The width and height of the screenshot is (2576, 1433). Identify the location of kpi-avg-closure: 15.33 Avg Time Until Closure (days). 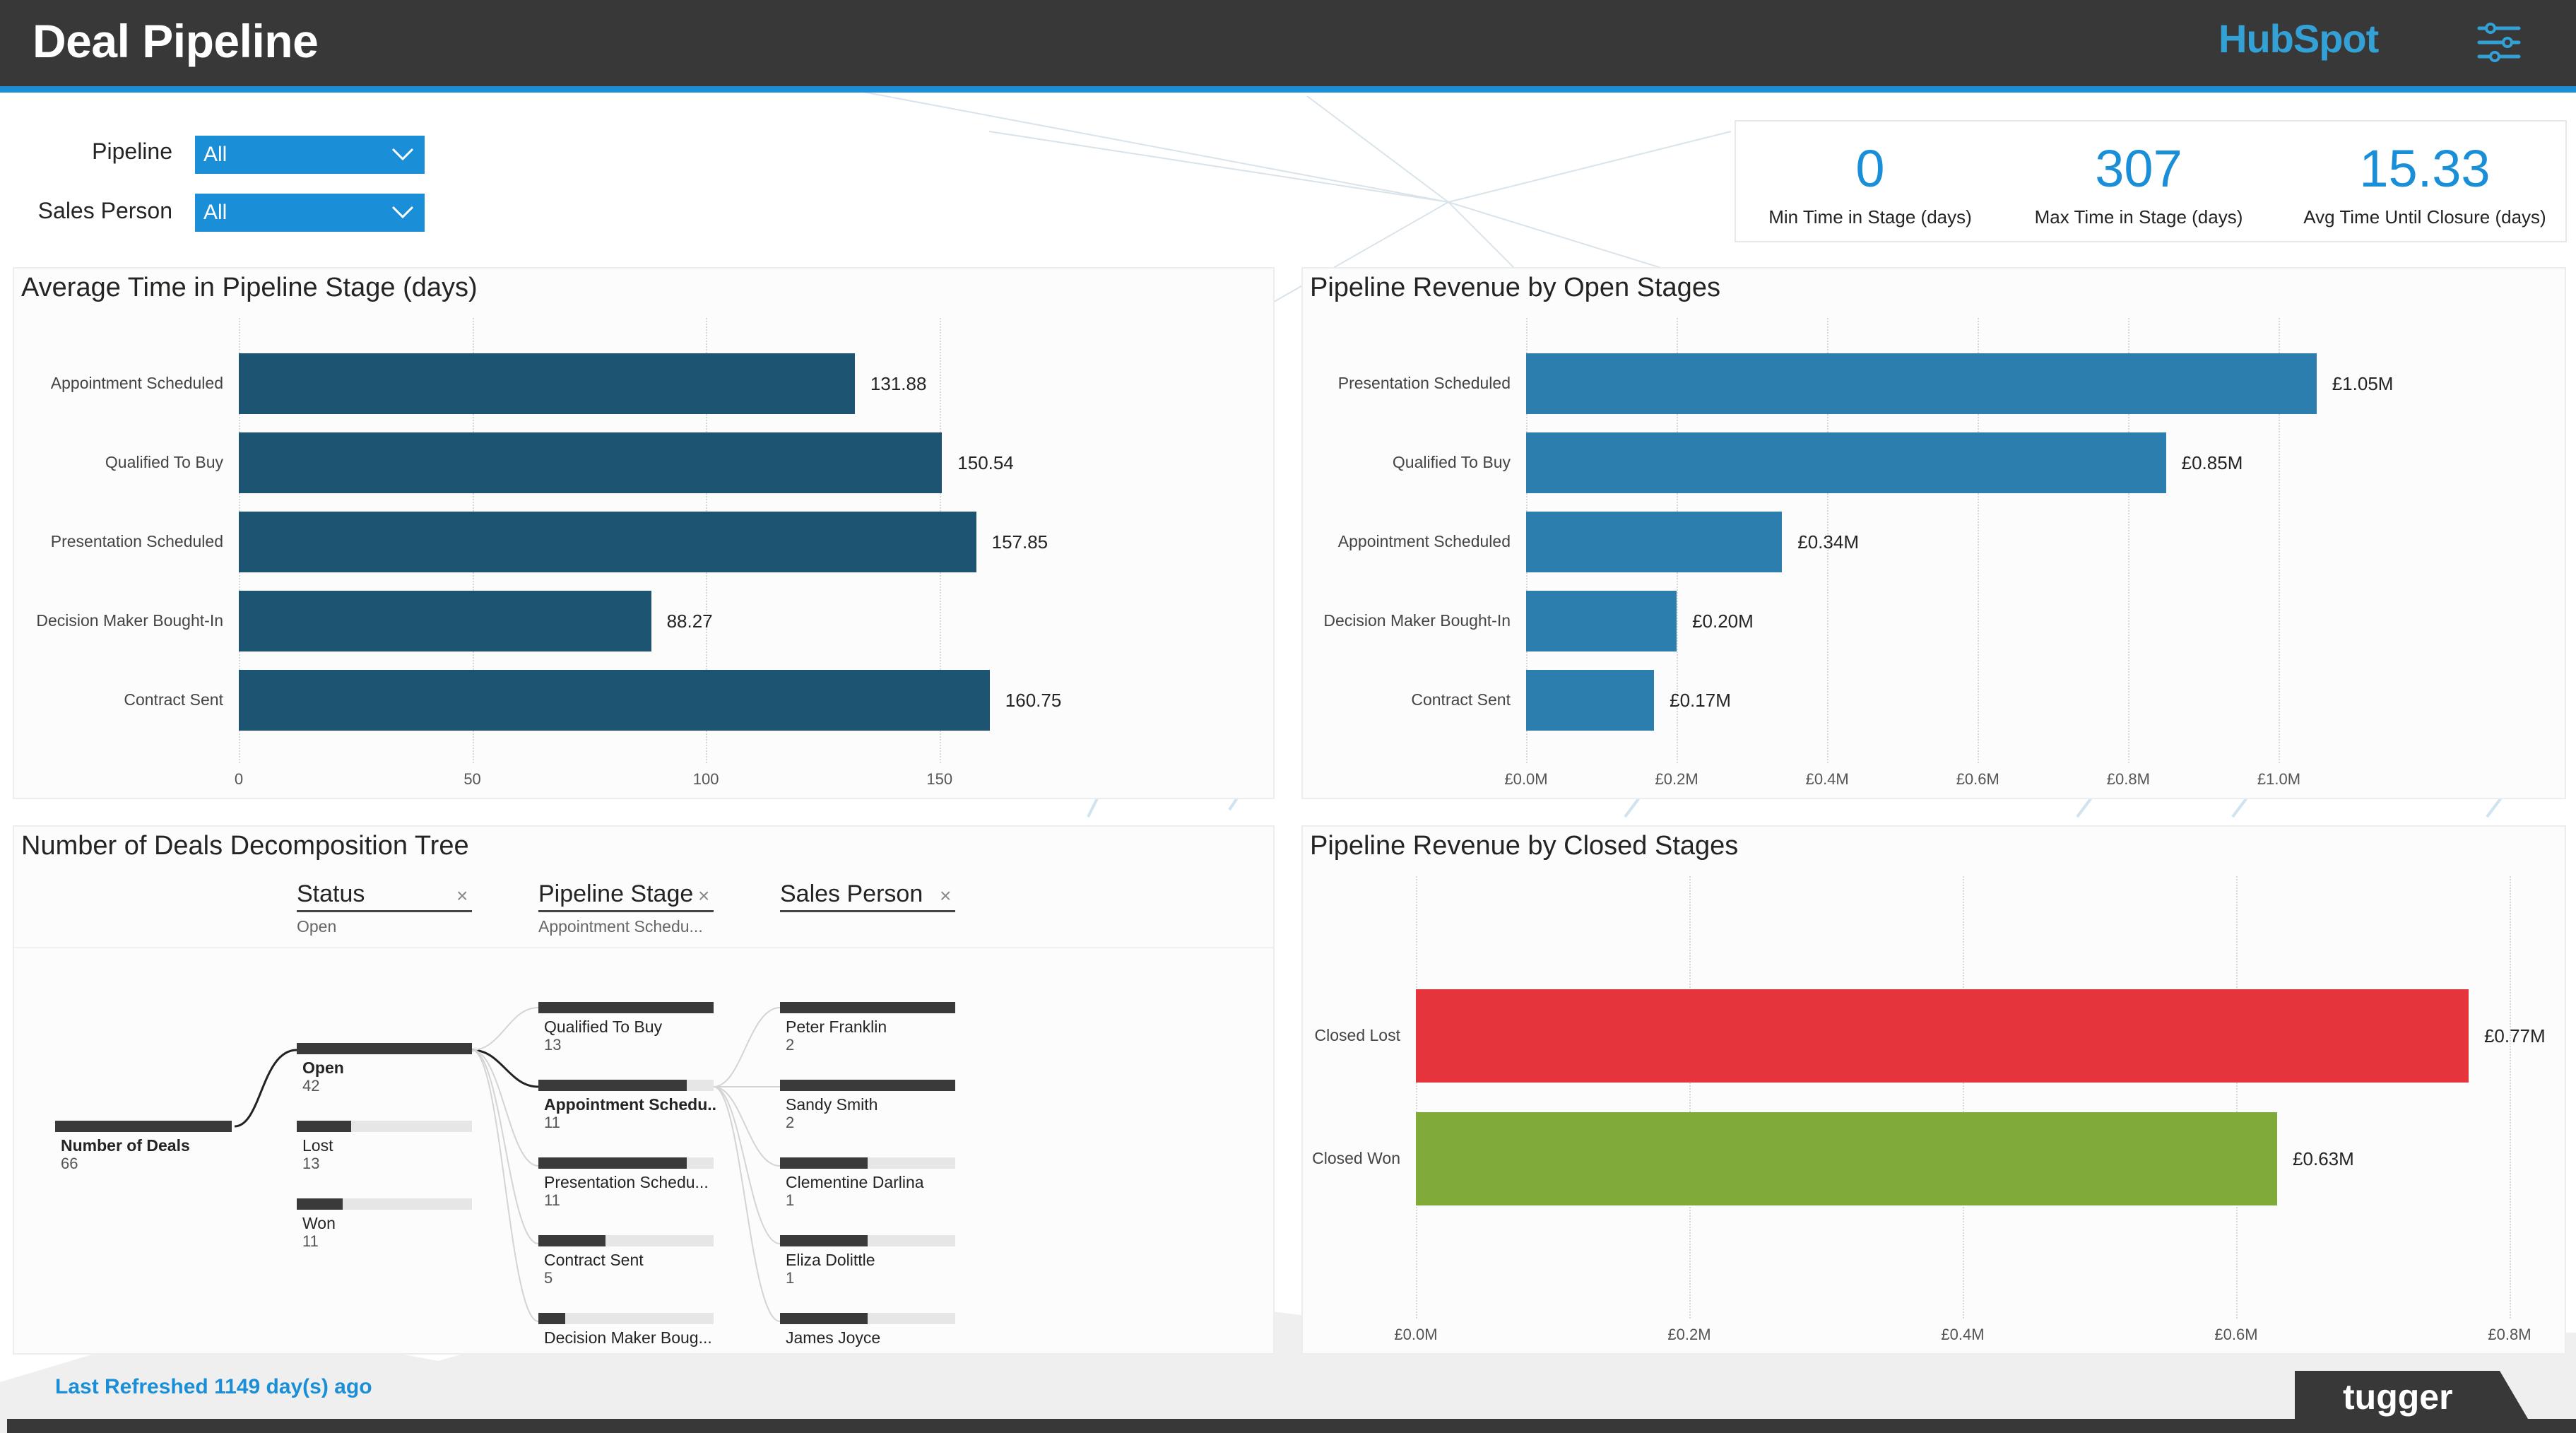
(2424, 185).